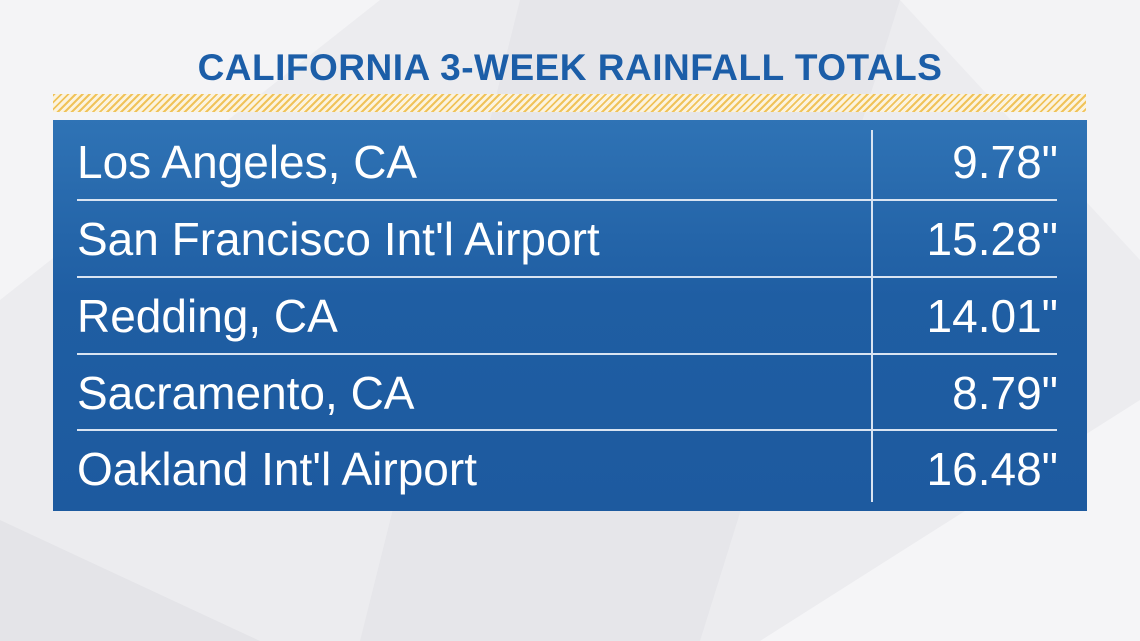 The image size is (1140, 641). I want to click on table-row: Sacramento, CA 8.79", so click(570, 393).